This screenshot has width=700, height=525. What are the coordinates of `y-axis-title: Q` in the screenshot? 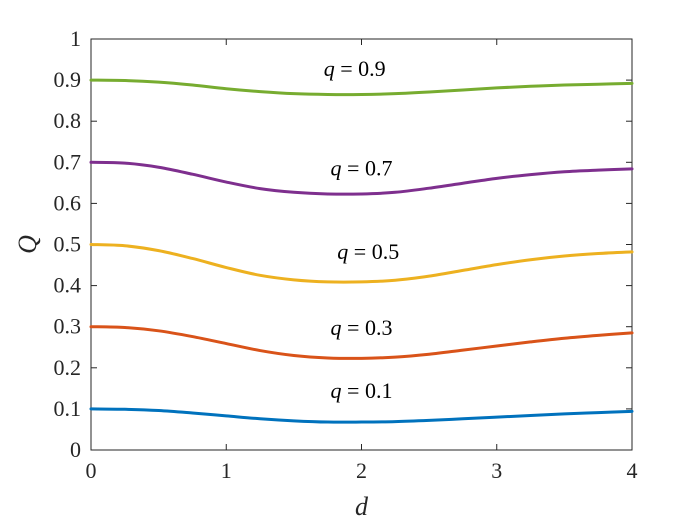 It's located at (27, 244).